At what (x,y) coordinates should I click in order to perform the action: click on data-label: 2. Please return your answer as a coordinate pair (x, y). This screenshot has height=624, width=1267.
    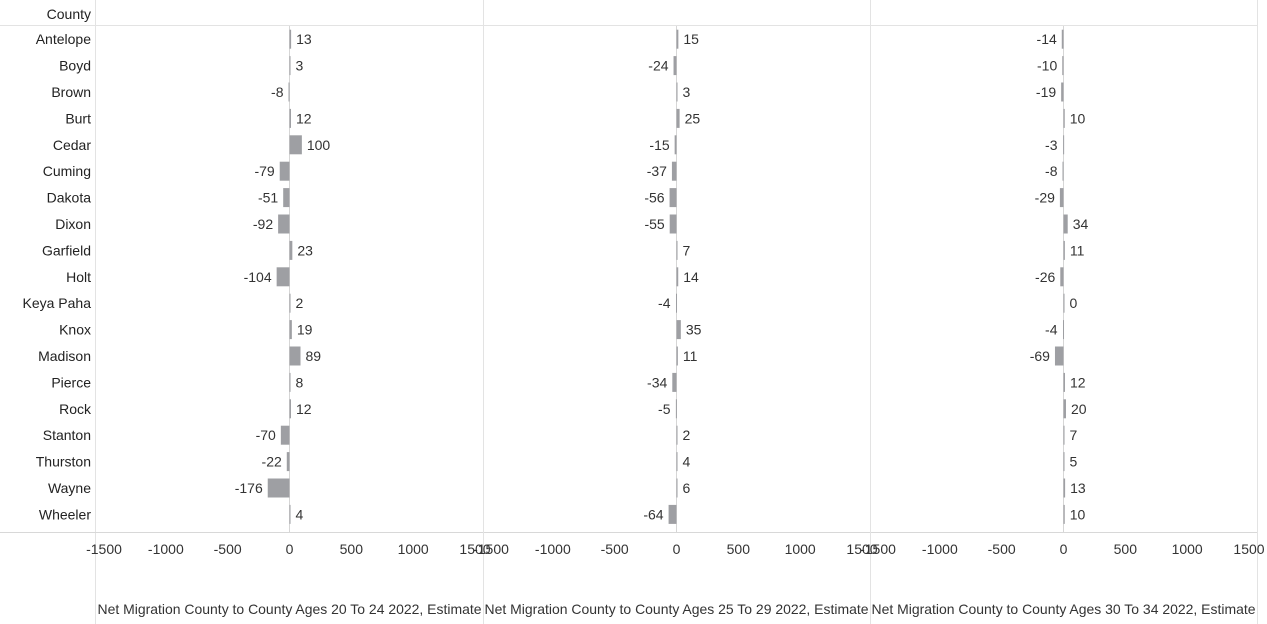
    Looking at the image, I should click on (687, 435).